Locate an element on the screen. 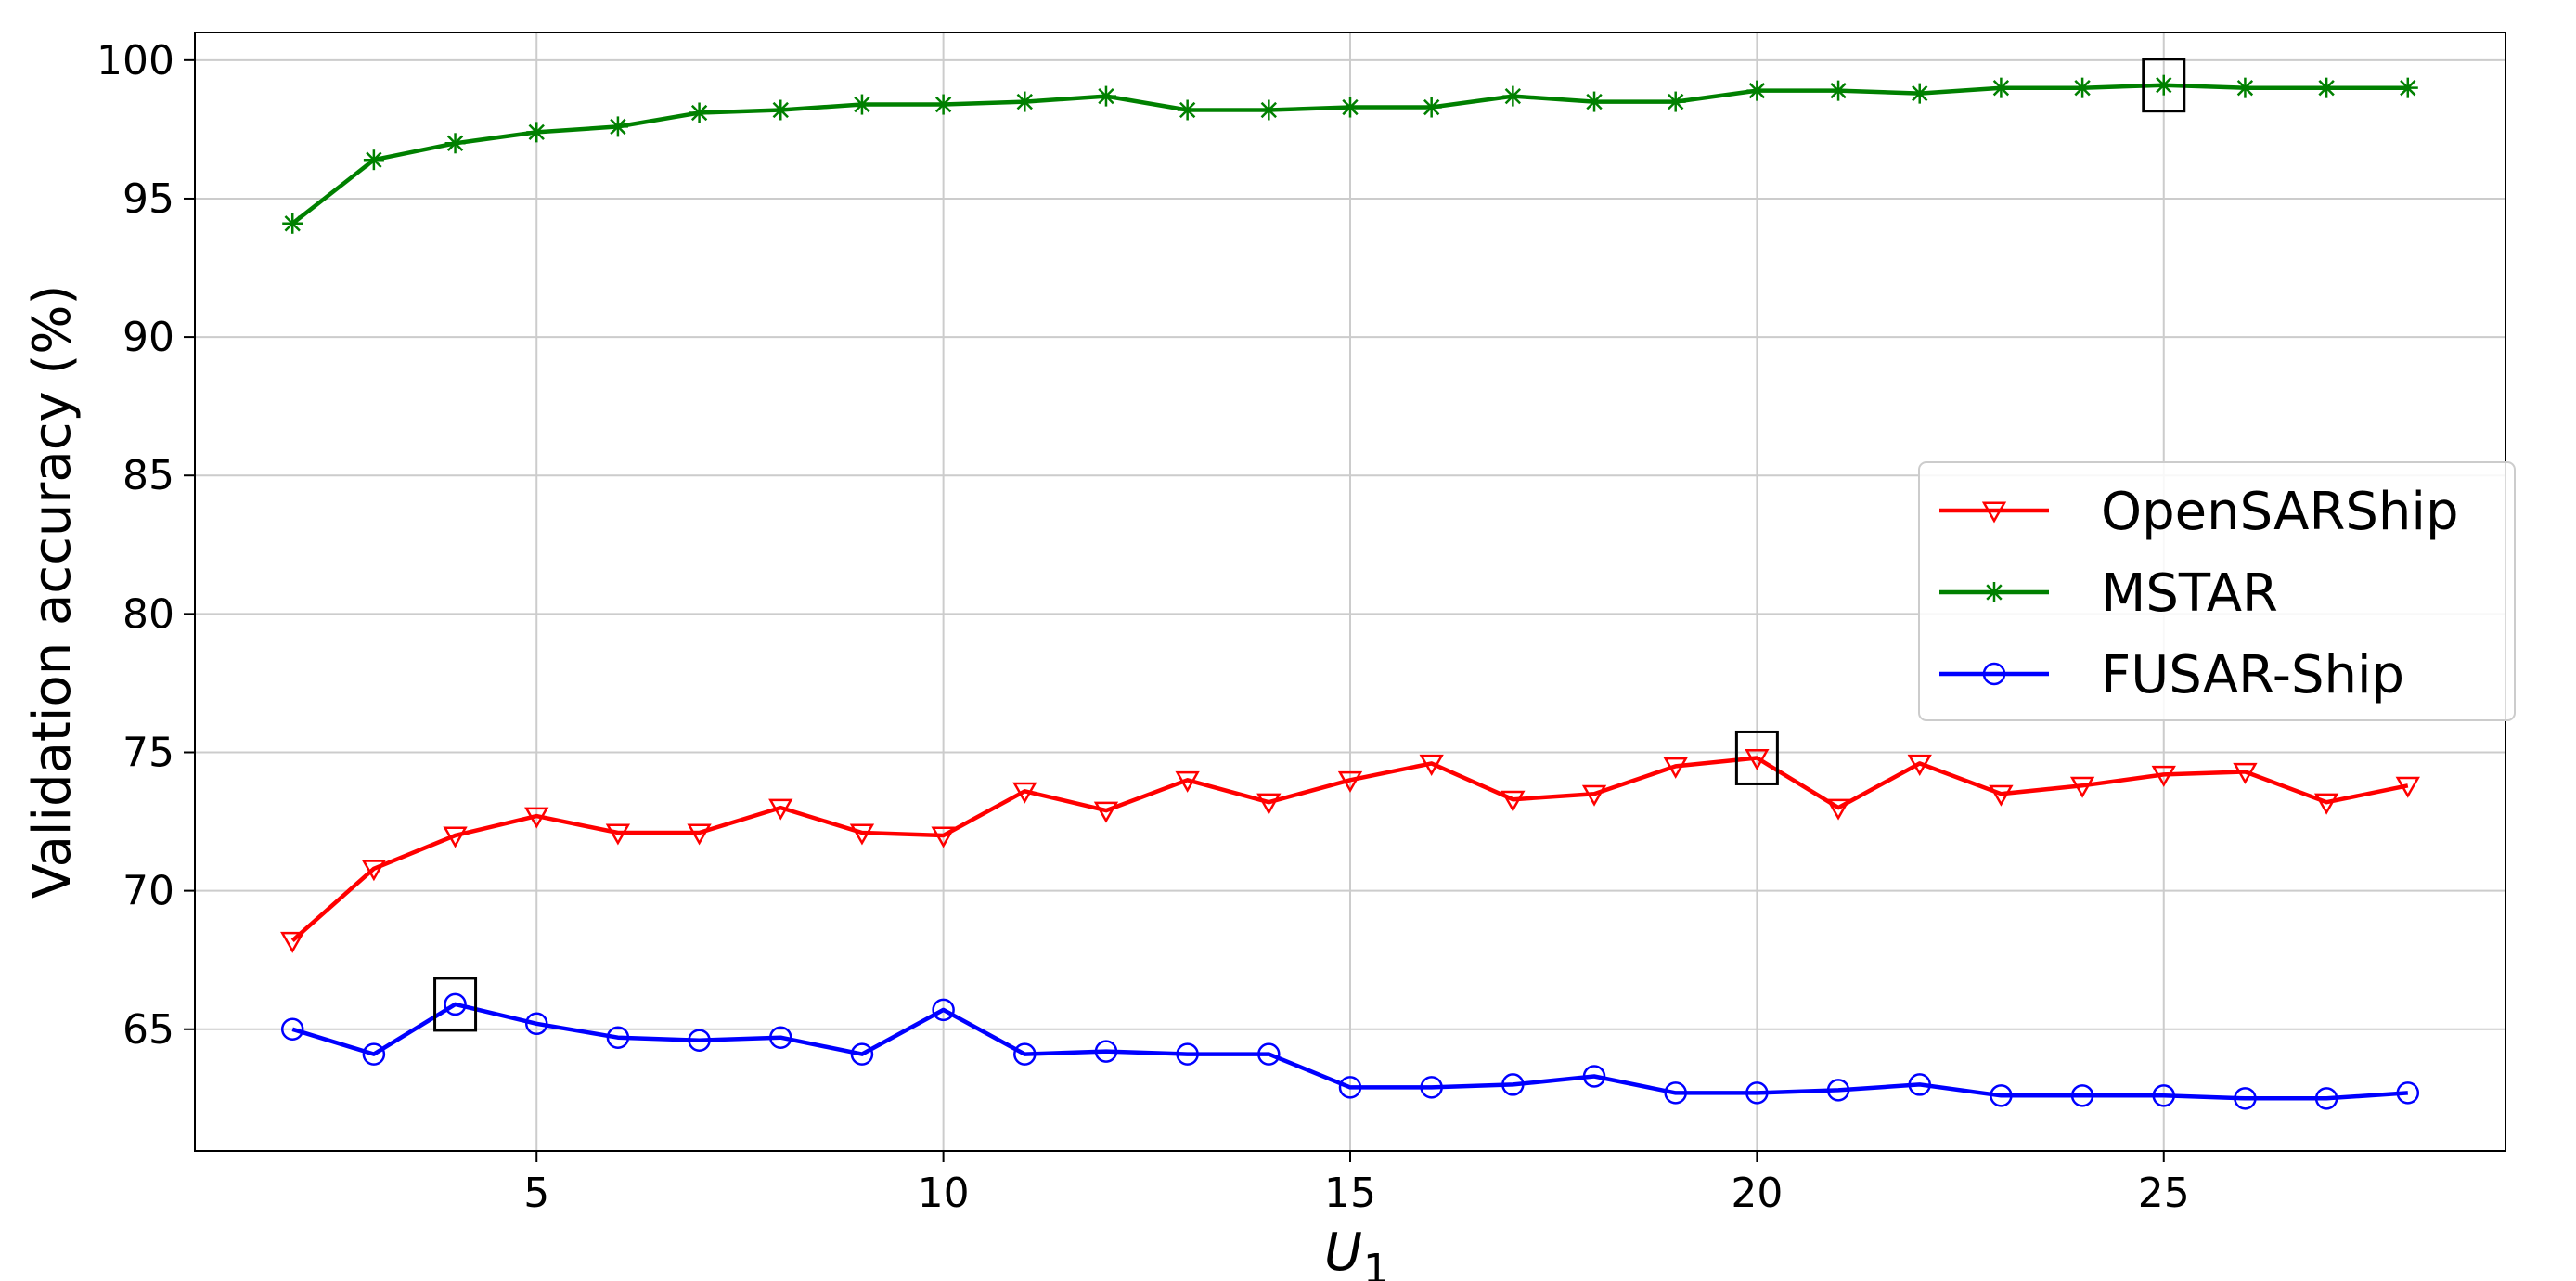 The width and height of the screenshot is (2576, 1281). series-fusar-ship is located at coordinates (1350, 1043).